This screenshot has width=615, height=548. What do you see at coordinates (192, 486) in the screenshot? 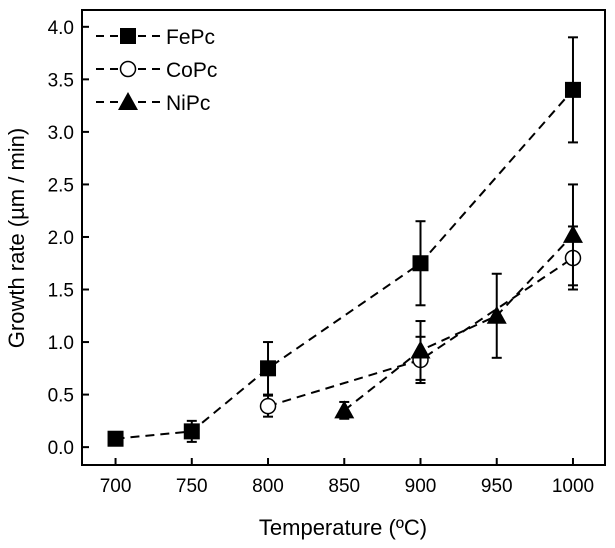
I see `x-tick-label: 750` at bounding box center [192, 486].